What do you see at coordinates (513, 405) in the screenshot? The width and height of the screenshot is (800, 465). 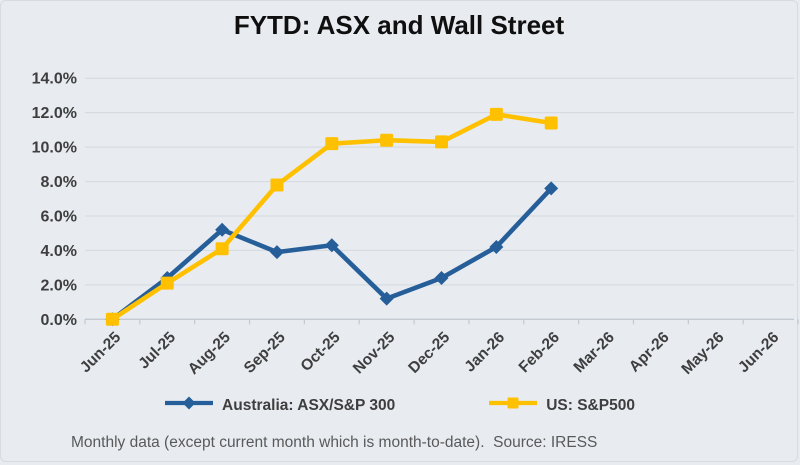 I see `sp500-line-square-marker-icon` at bounding box center [513, 405].